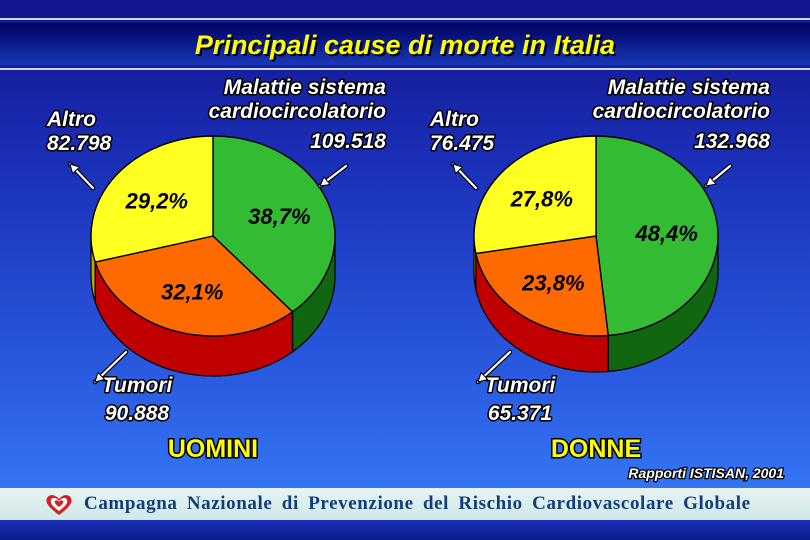 The image size is (810, 540). I want to click on pct-label-tumori: 32,1%, so click(192, 291).